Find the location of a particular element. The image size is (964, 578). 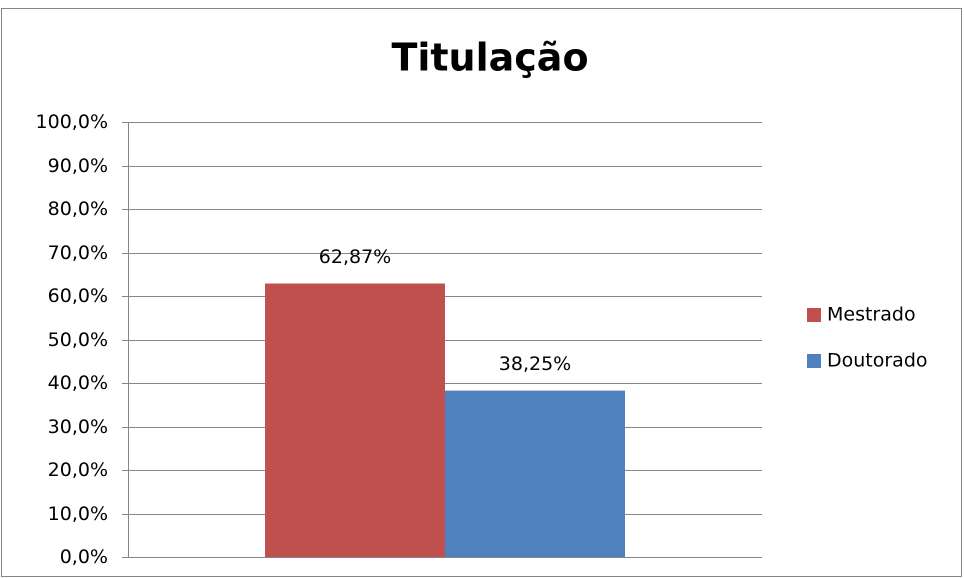

y-tick-label: 60,0% is located at coordinates (78, 296).